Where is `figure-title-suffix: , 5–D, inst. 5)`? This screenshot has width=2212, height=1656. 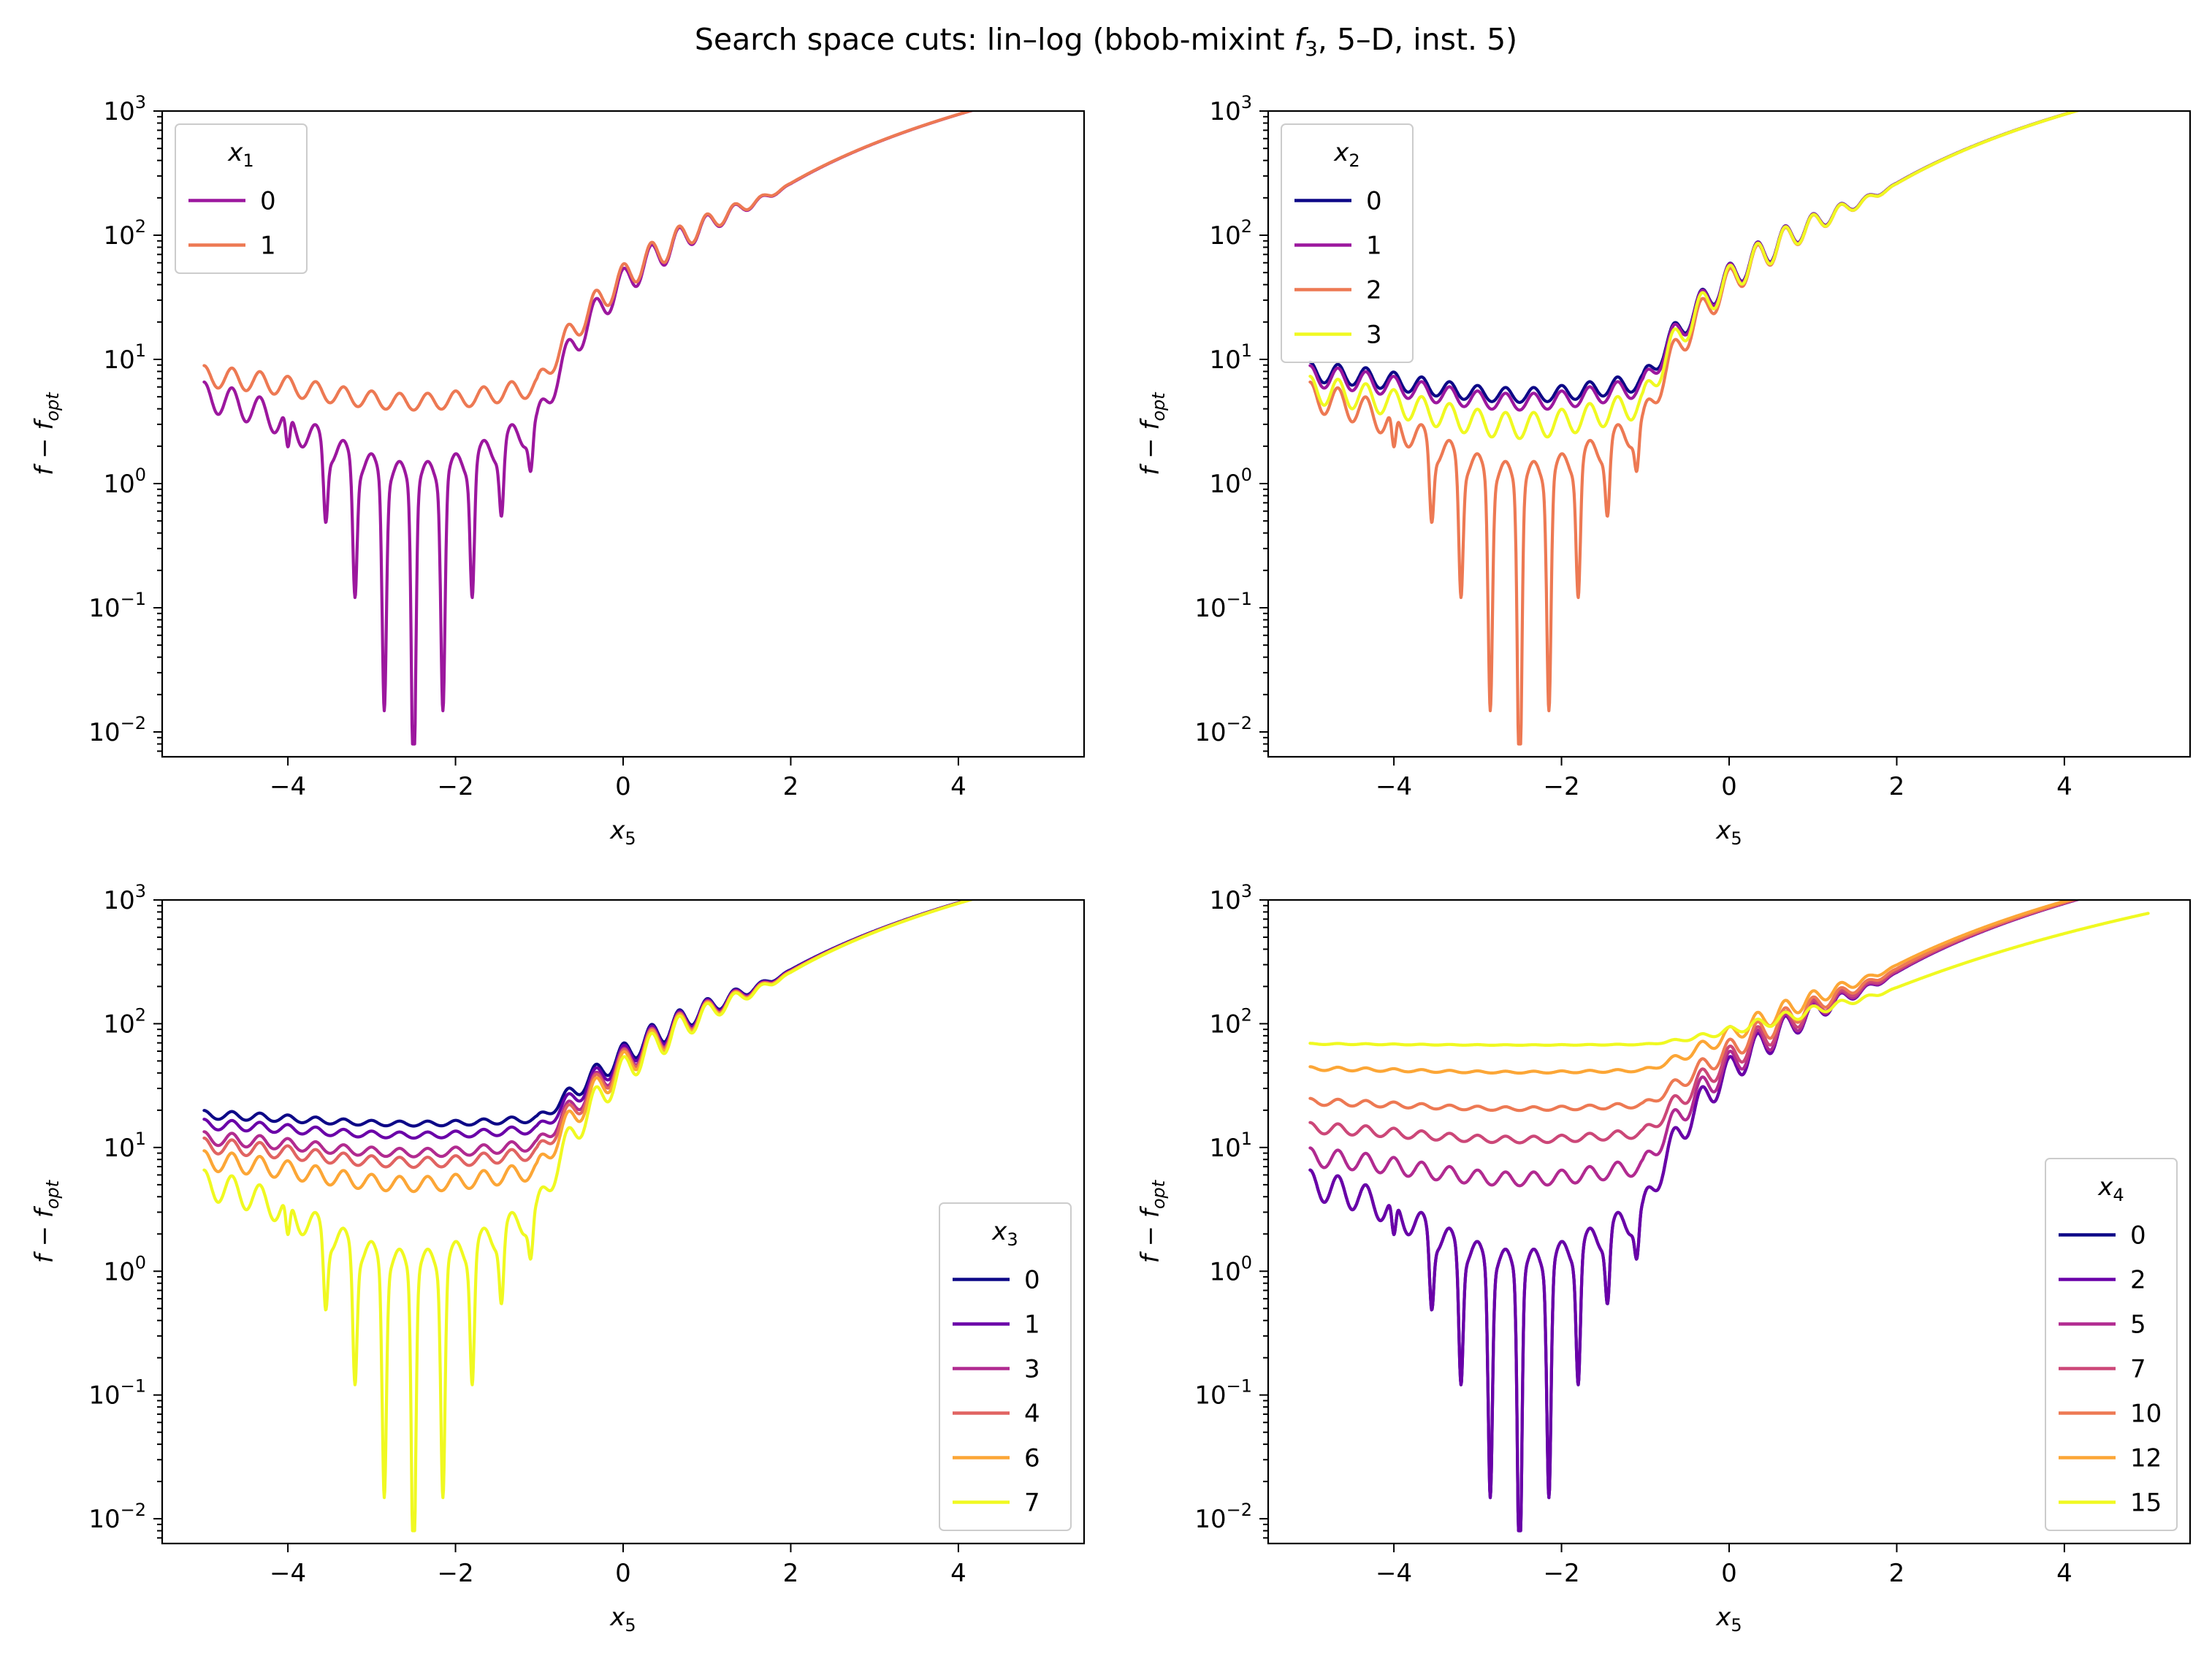
figure-title-suffix: , 5–D, inst. 5) is located at coordinates (1417, 39).